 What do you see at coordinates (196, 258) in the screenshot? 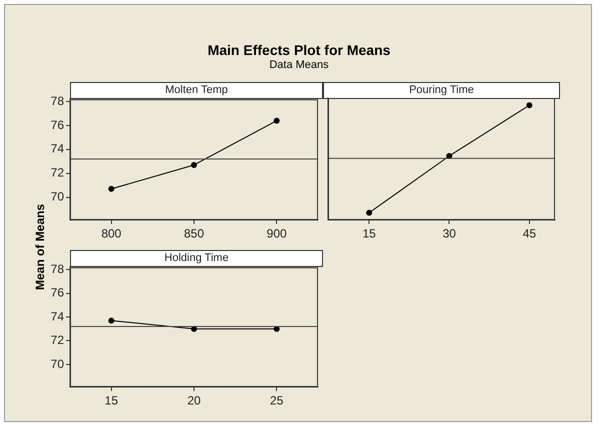
I see `x-axis-title: Holding Time` at bounding box center [196, 258].